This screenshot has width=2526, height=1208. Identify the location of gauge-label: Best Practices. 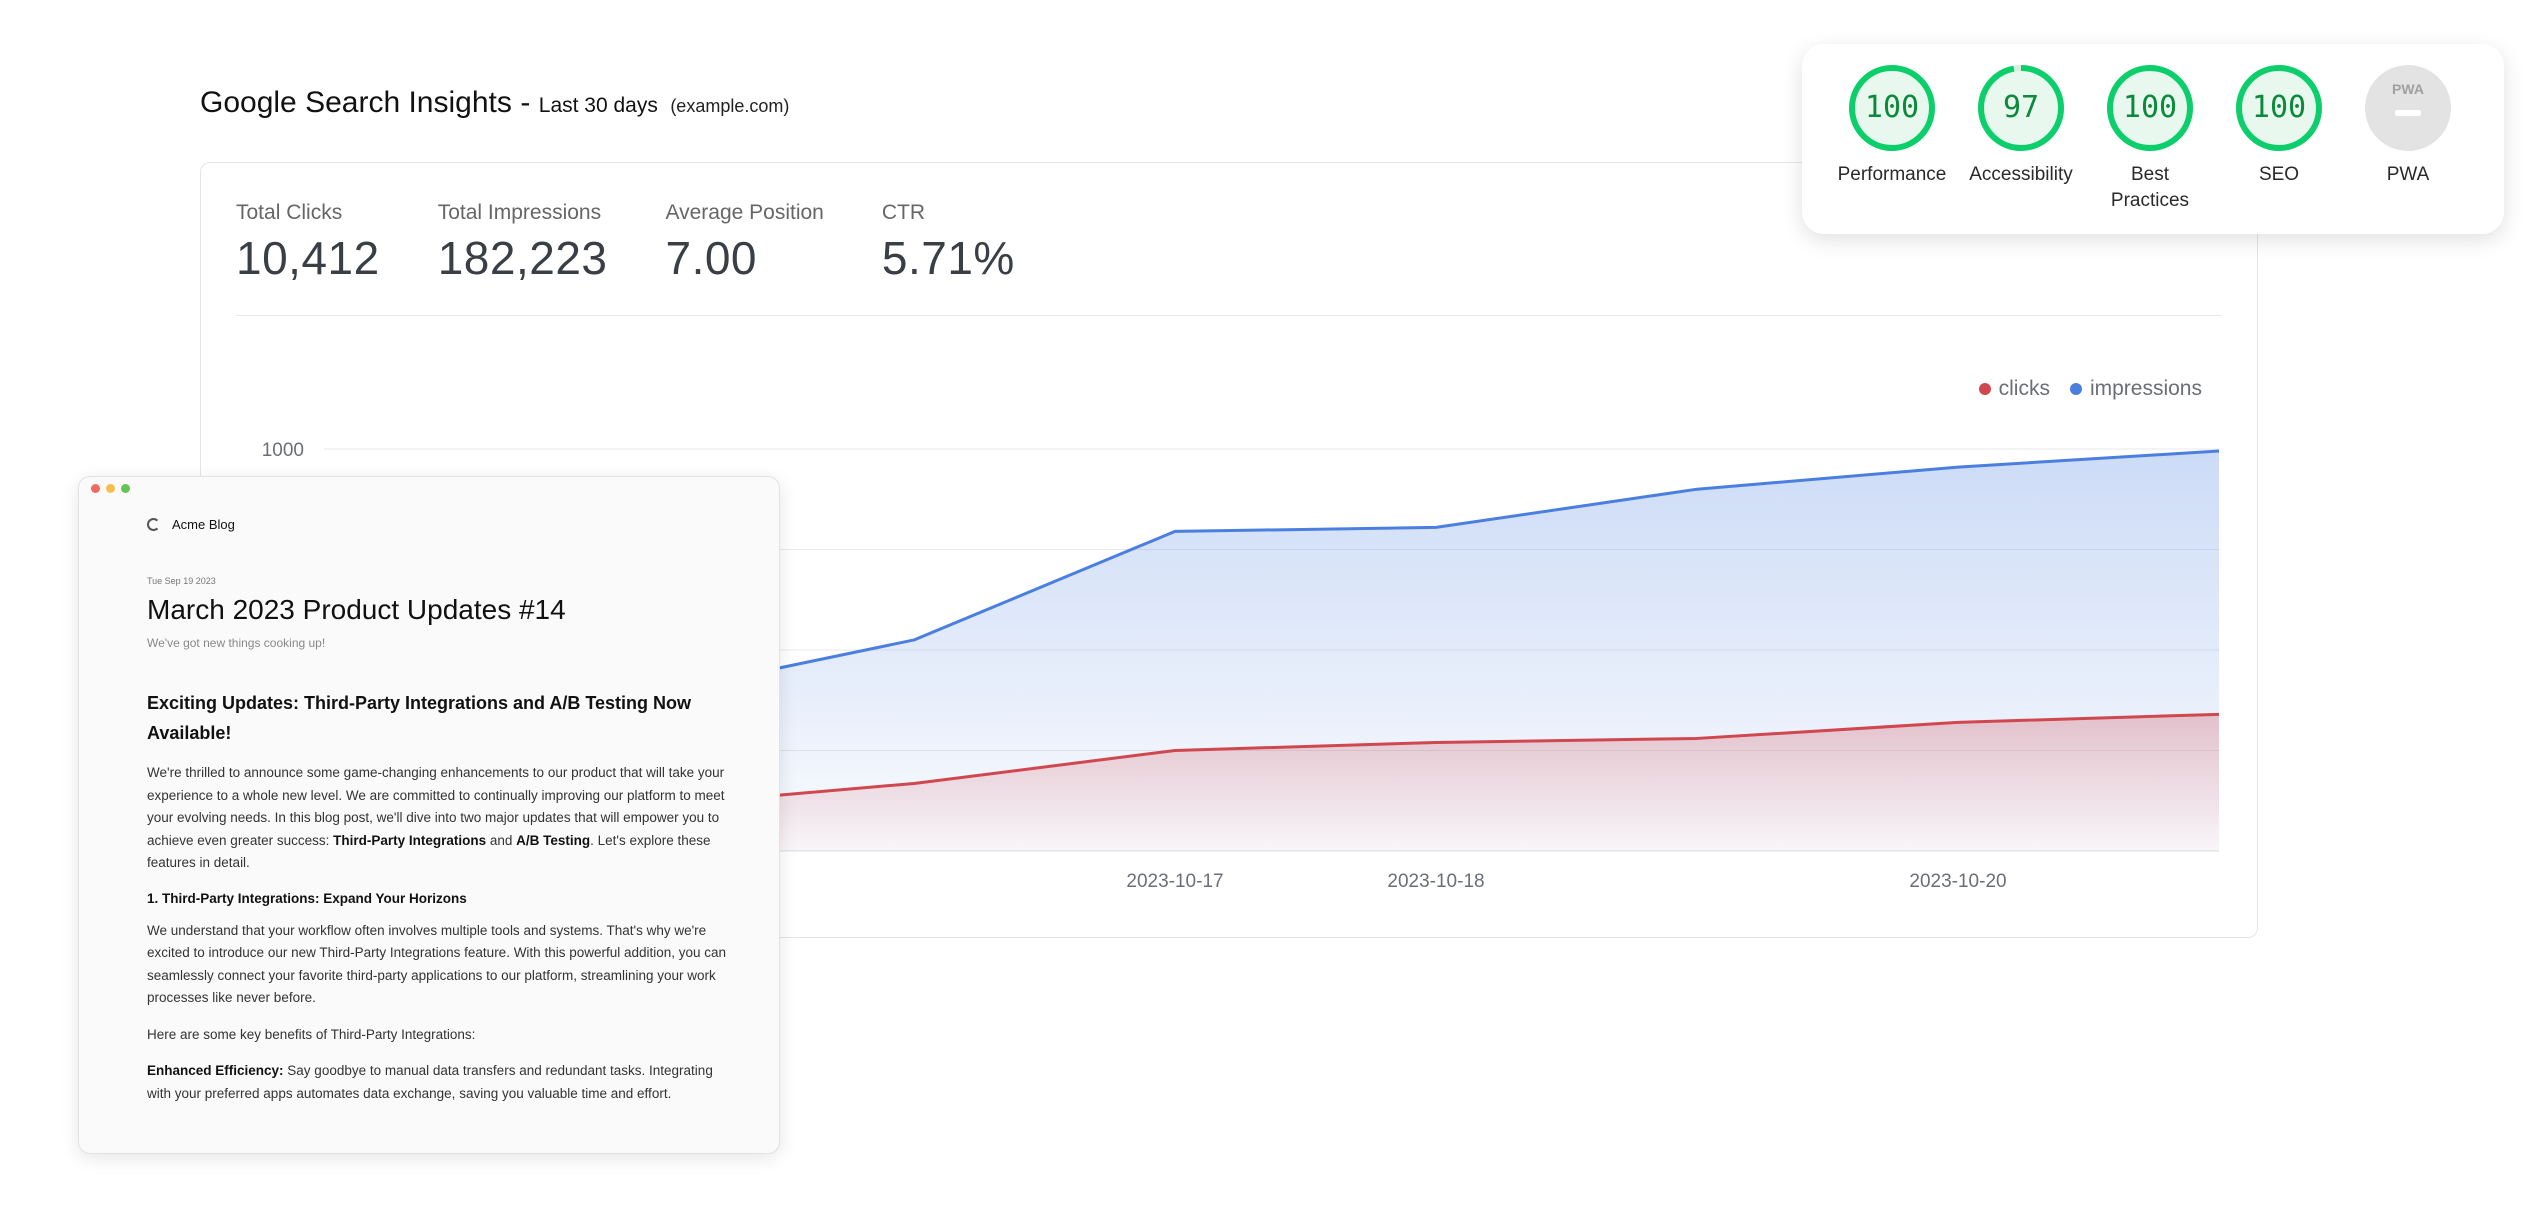
(2150, 188).